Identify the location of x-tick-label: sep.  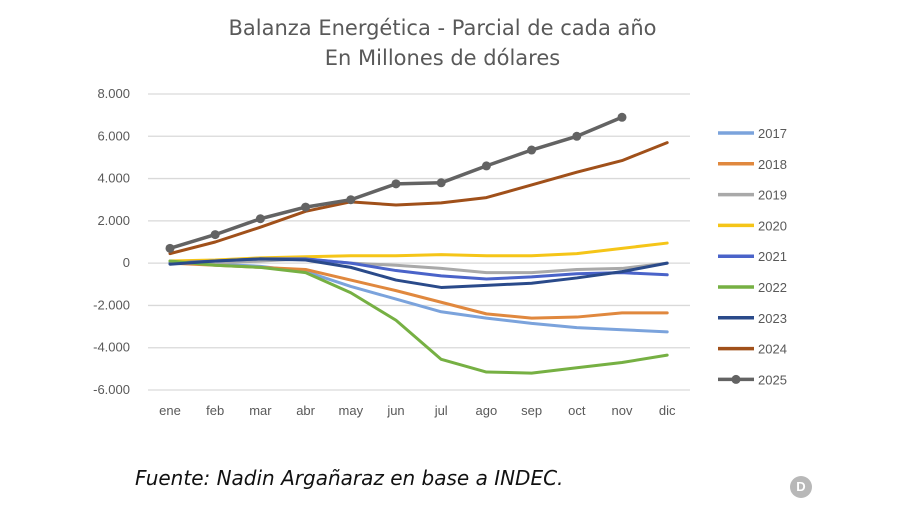
(531, 410).